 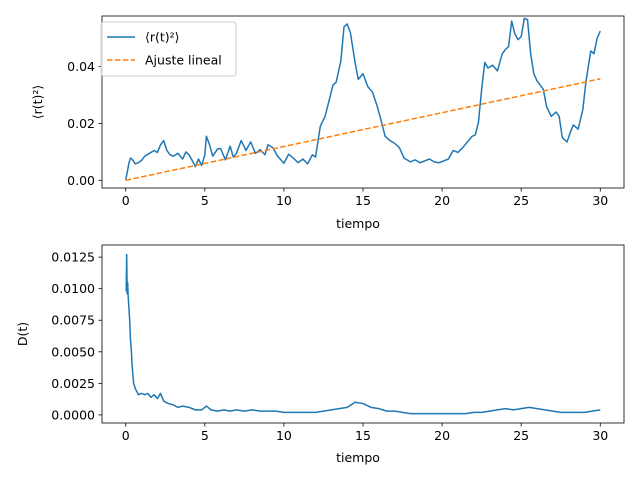 I want to click on legend: ⟨r(t)²⟩ Ajuste lineal, so click(x=168, y=49).